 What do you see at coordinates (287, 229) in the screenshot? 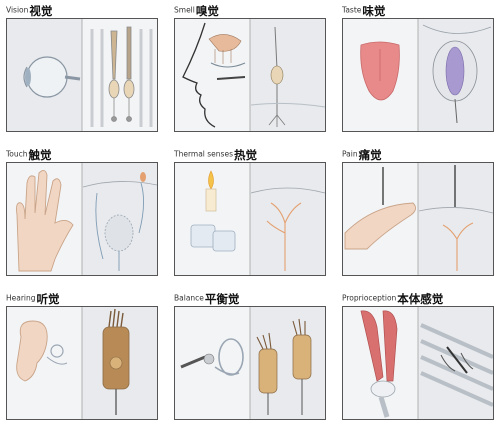
I see `thermal-nerve-endings-icon` at bounding box center [287, 229].